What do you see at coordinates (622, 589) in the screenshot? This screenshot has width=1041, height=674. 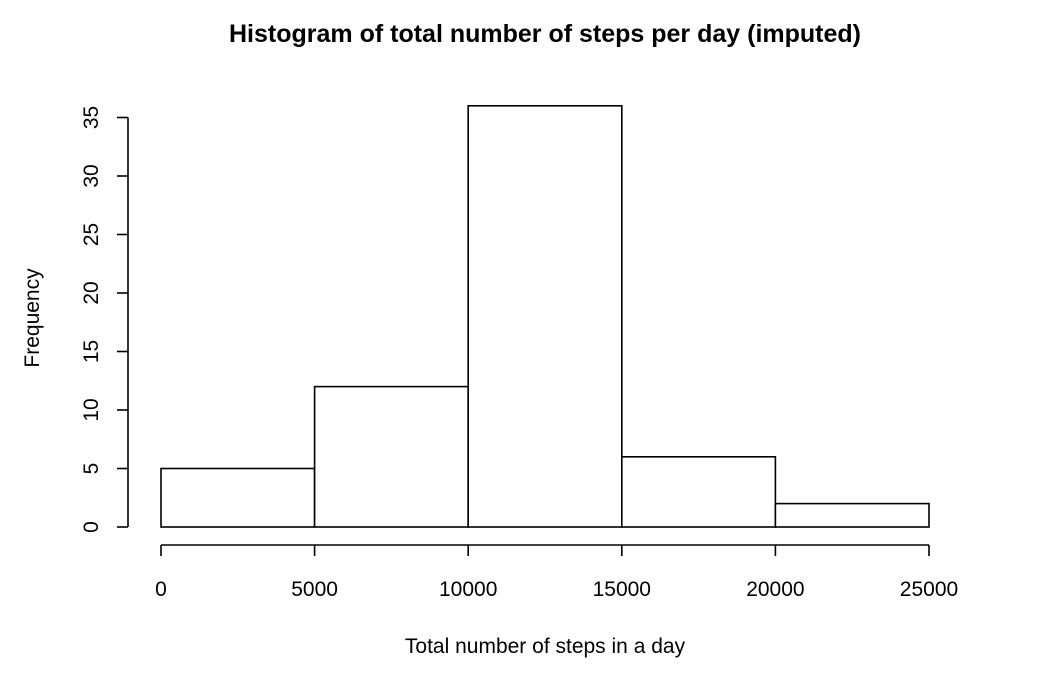 I see `x-tick-label-3: 15000` at bounding box center [622, 589].